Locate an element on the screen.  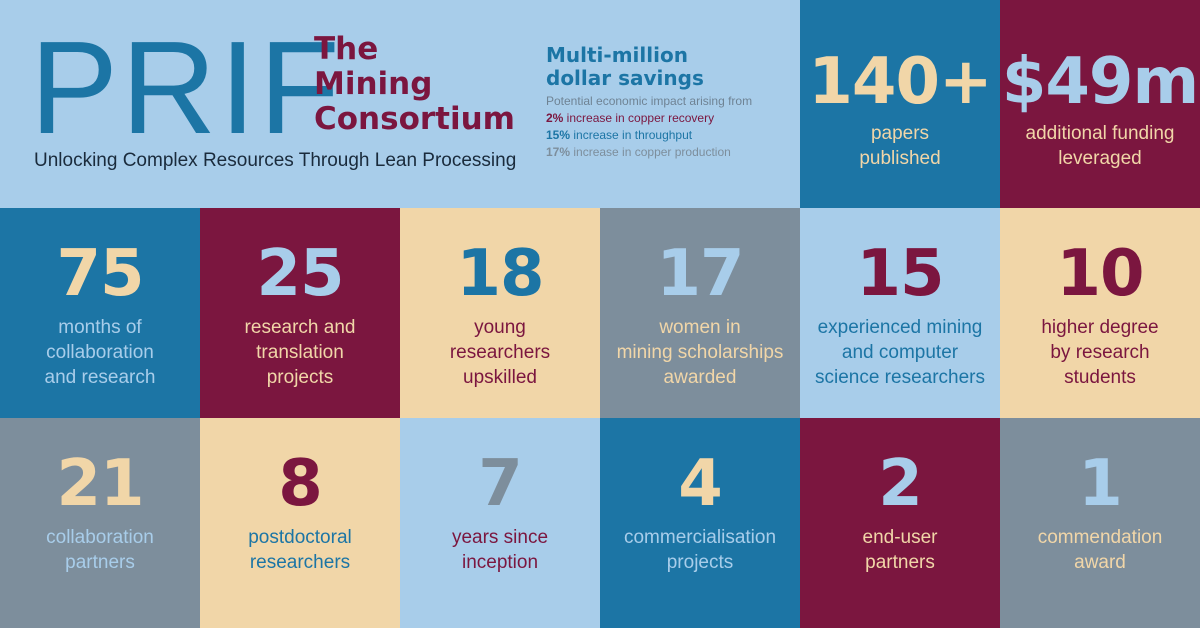
stat-number: 17 is located at coordinates (700, 274).